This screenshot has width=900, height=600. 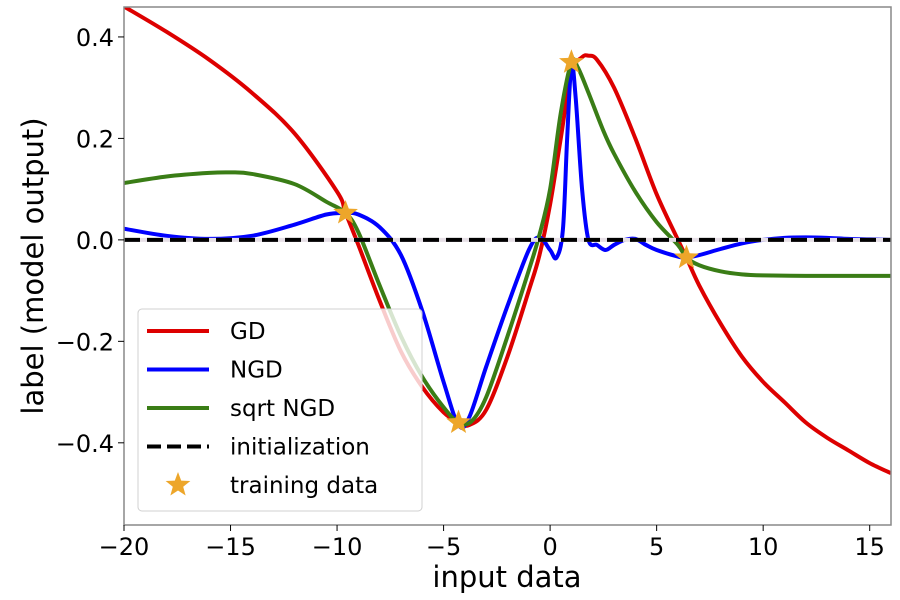 I want to click on legend-label: training data, so click(x=304, y=486).